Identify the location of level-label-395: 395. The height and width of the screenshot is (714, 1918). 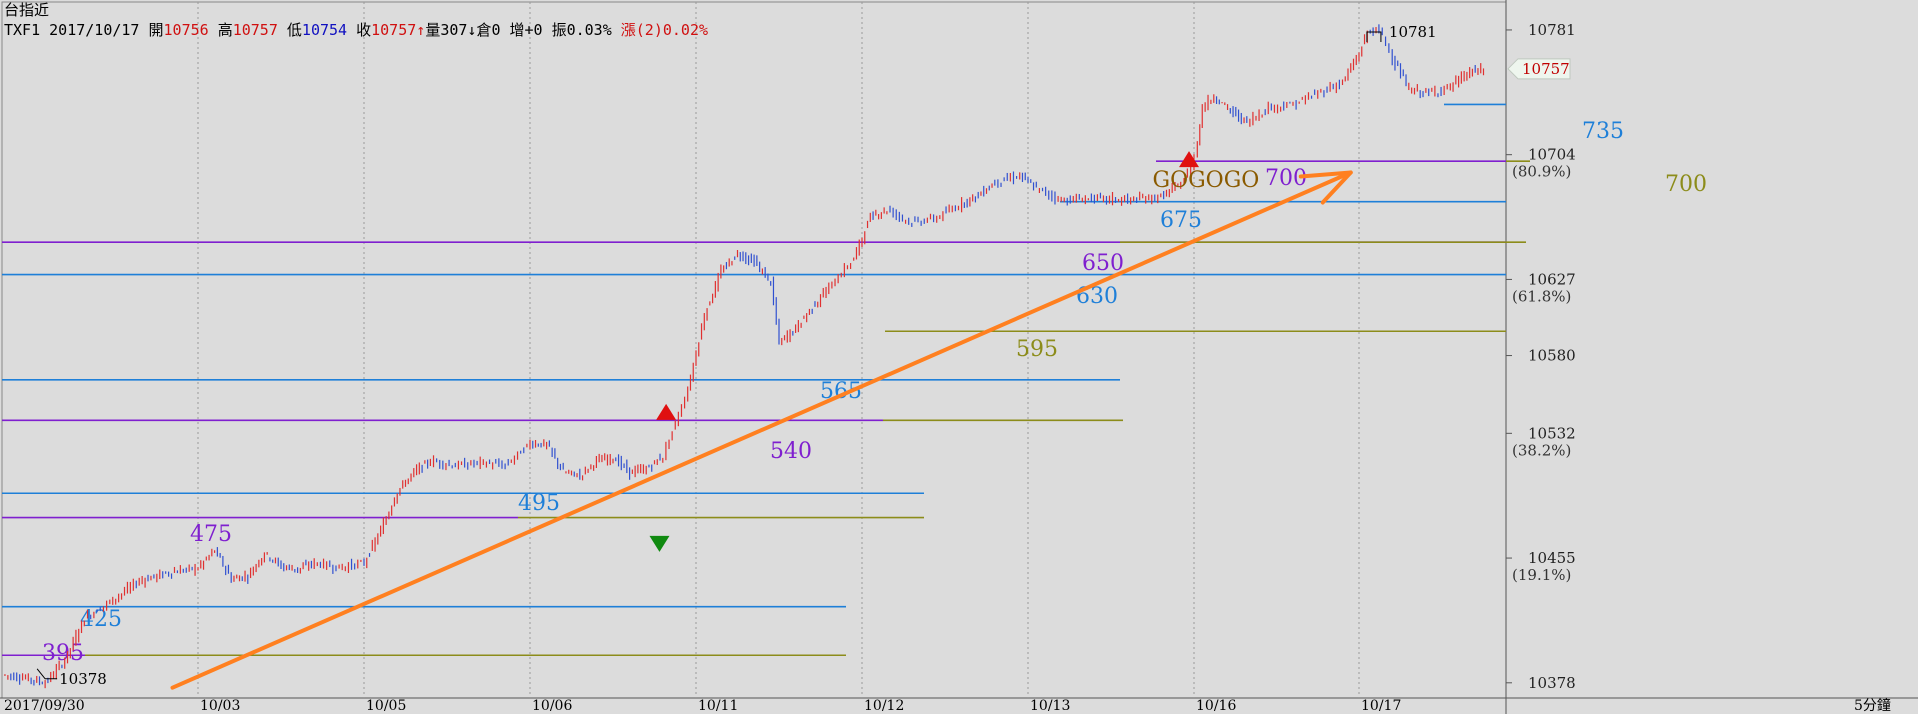
(63, 653).